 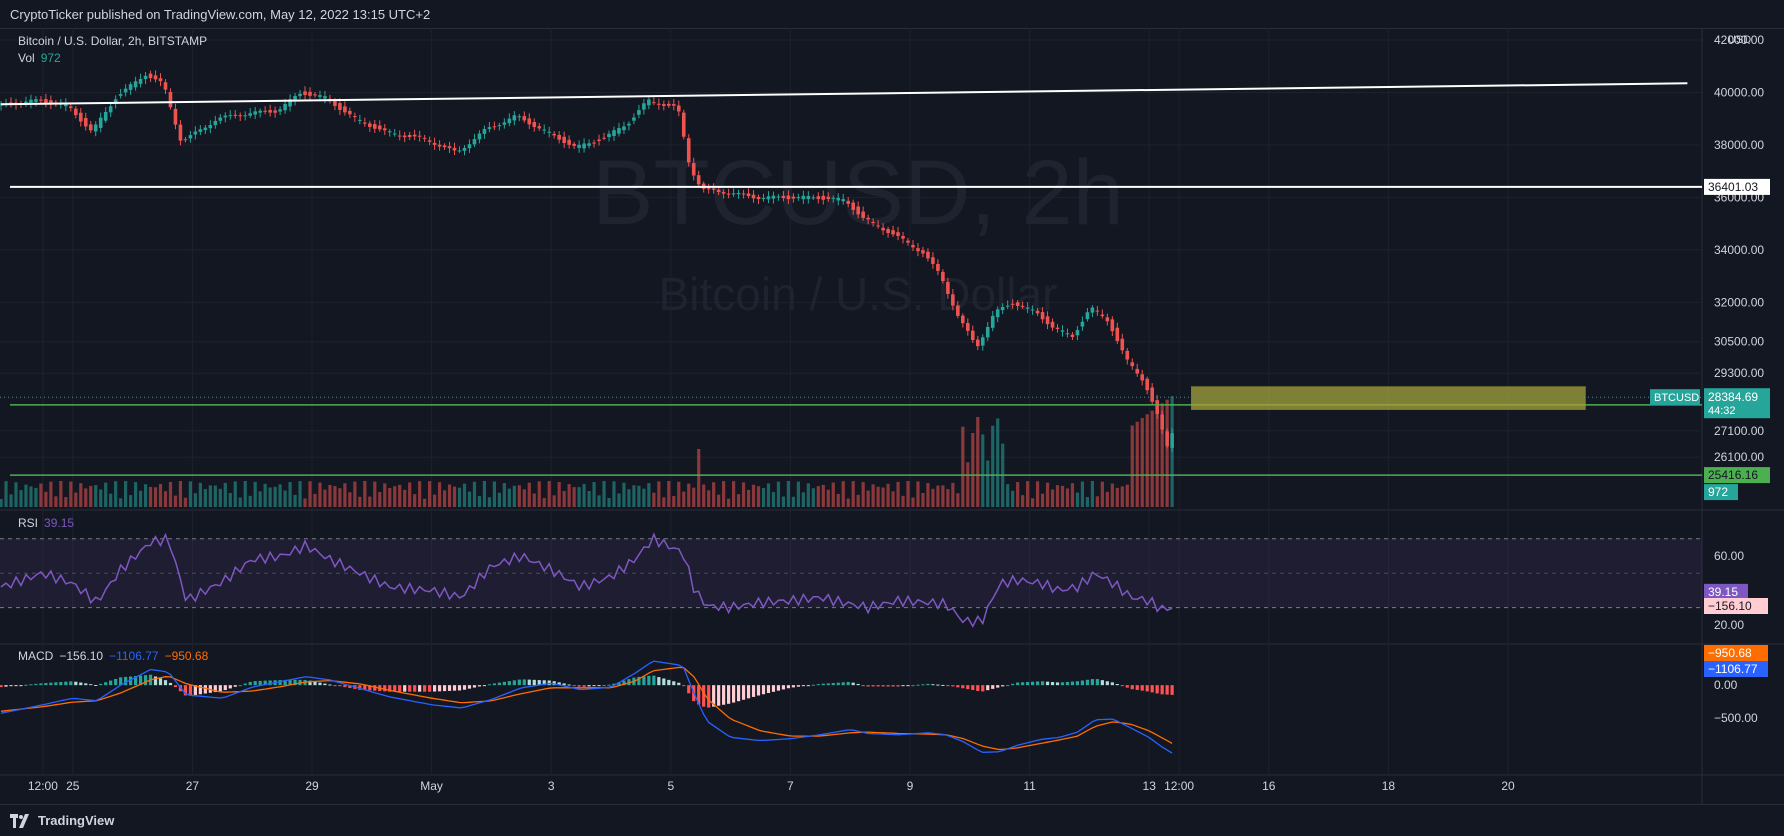 I want to click on symbol-legend: Bitcoin / U.S. Dollar, 2h, BITSTAMP, so click(x=112, y=41).